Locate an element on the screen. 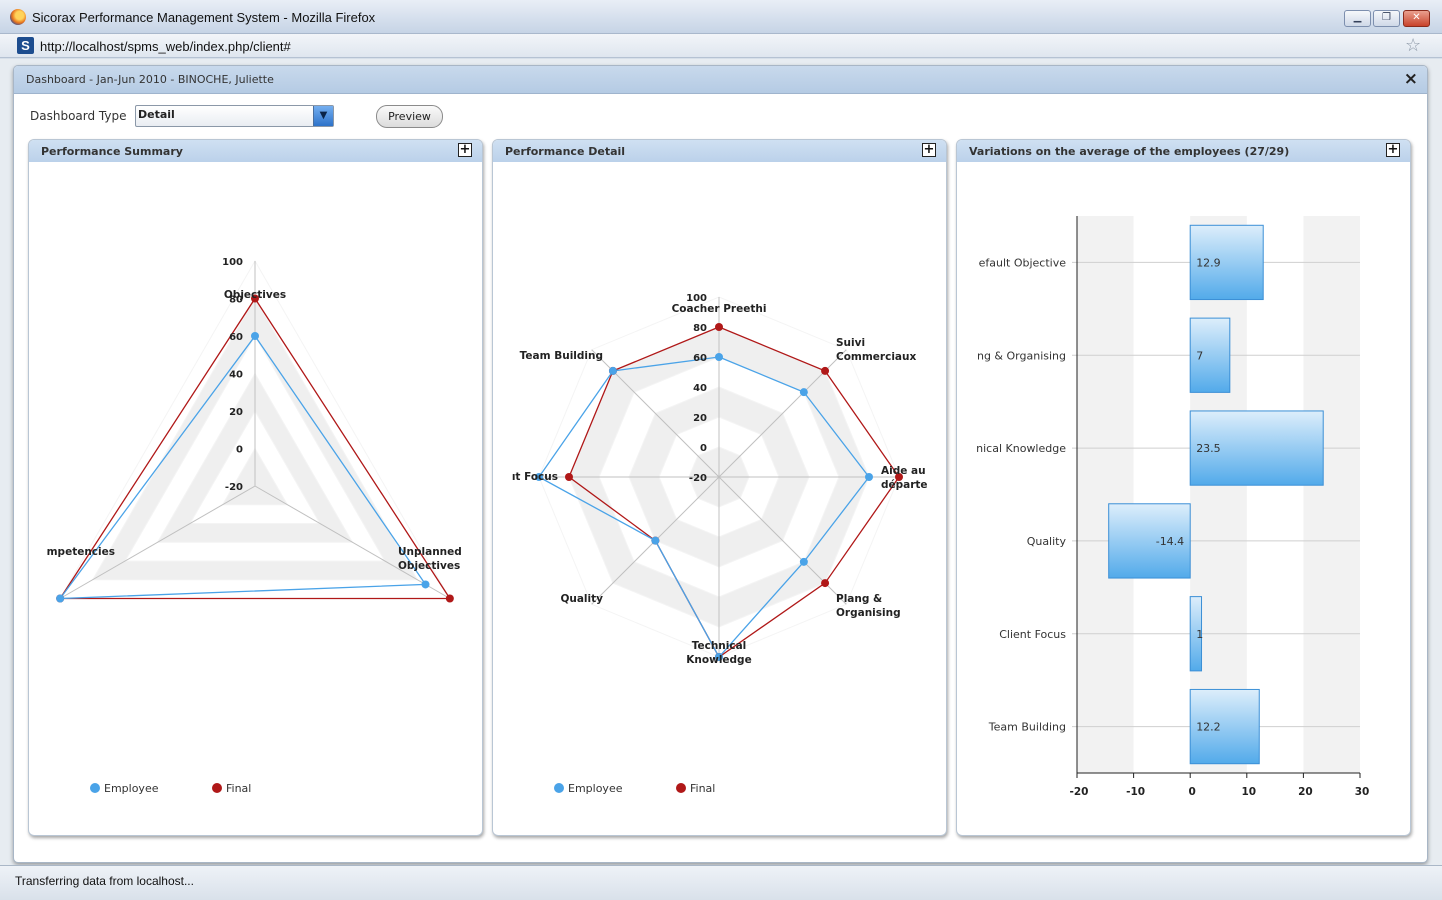 The image size is (1442, 900). radar-series-final is located at coordinates (255, 448).